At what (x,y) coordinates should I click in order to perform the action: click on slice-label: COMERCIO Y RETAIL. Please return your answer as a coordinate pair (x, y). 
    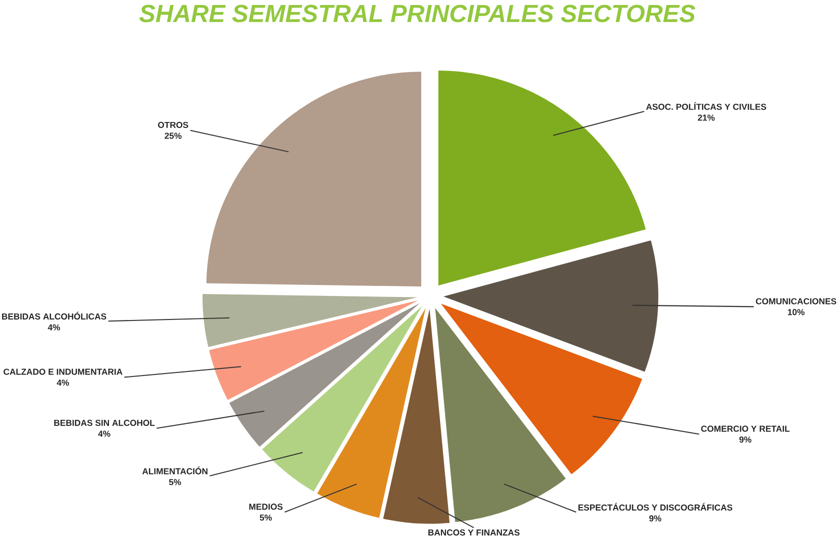
    Looking at the image, I should click on (745, 429).